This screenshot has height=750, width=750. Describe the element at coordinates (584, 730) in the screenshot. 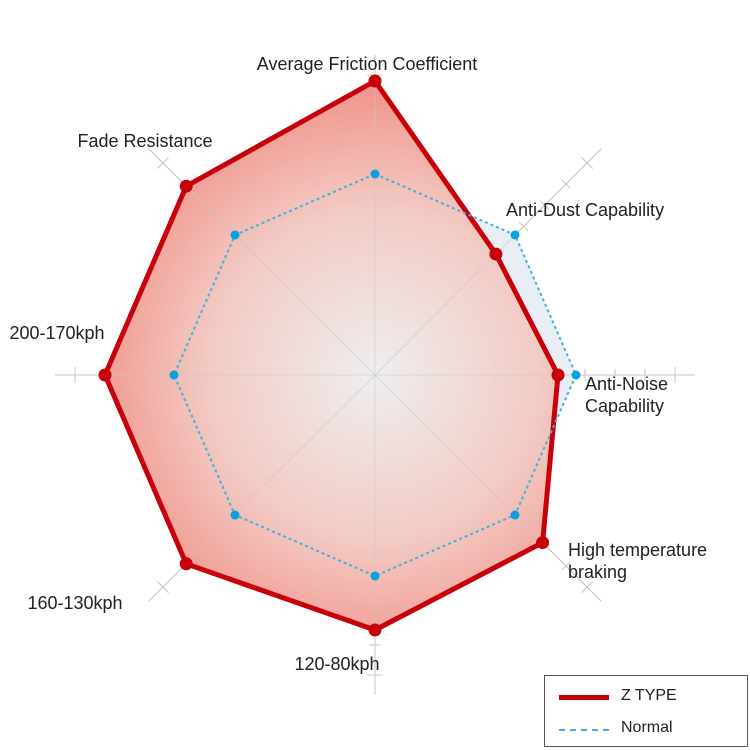

I see `legend-swatch-normal` at that location.